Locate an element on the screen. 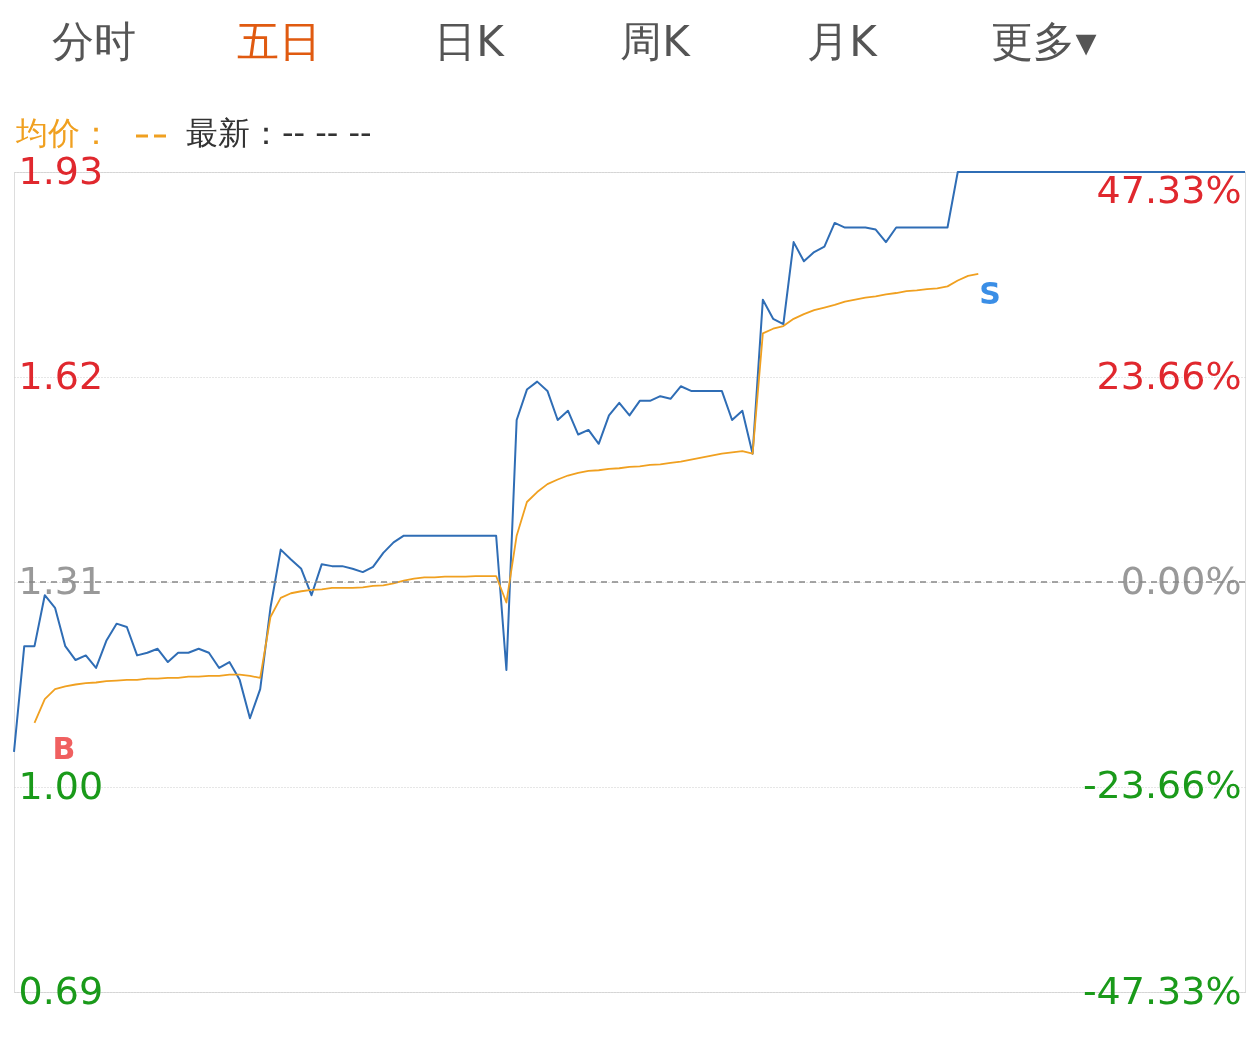 The height and width of the screenshot is (1038, 1260). text: 日K is located at coordinates (470, 41).